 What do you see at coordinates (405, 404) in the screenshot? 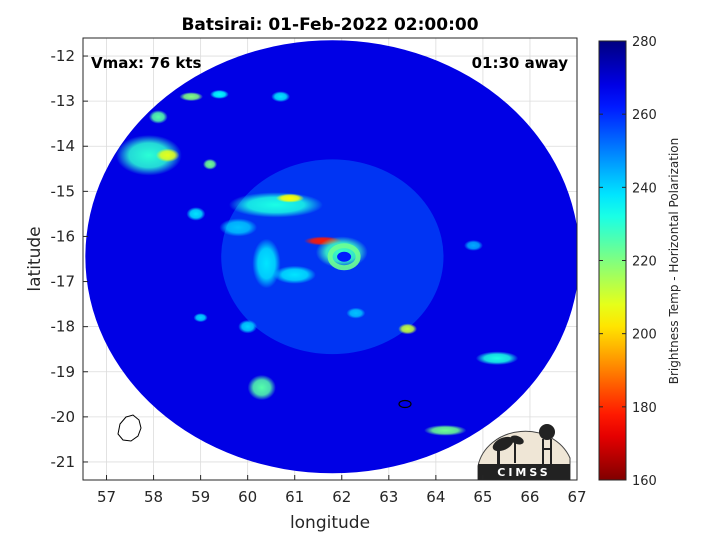
I see `small-island-outline` at bounding box center [405, 404].